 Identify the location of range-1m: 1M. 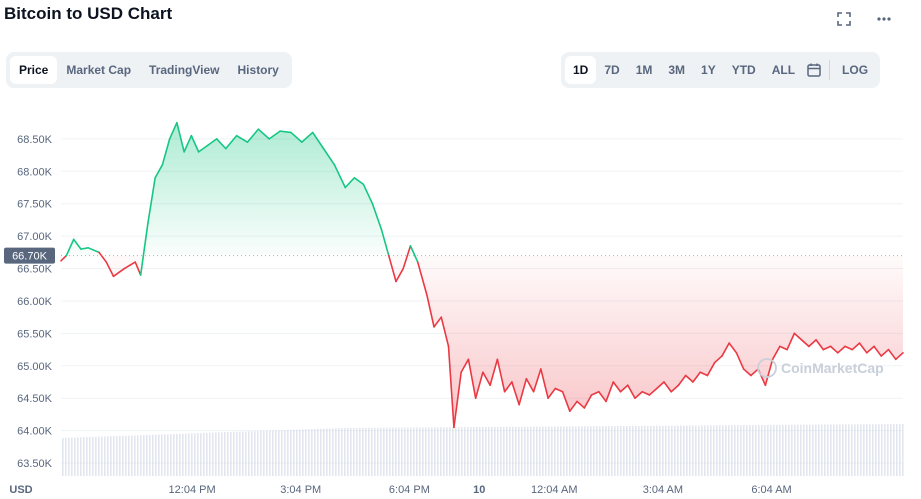
(644, 70).